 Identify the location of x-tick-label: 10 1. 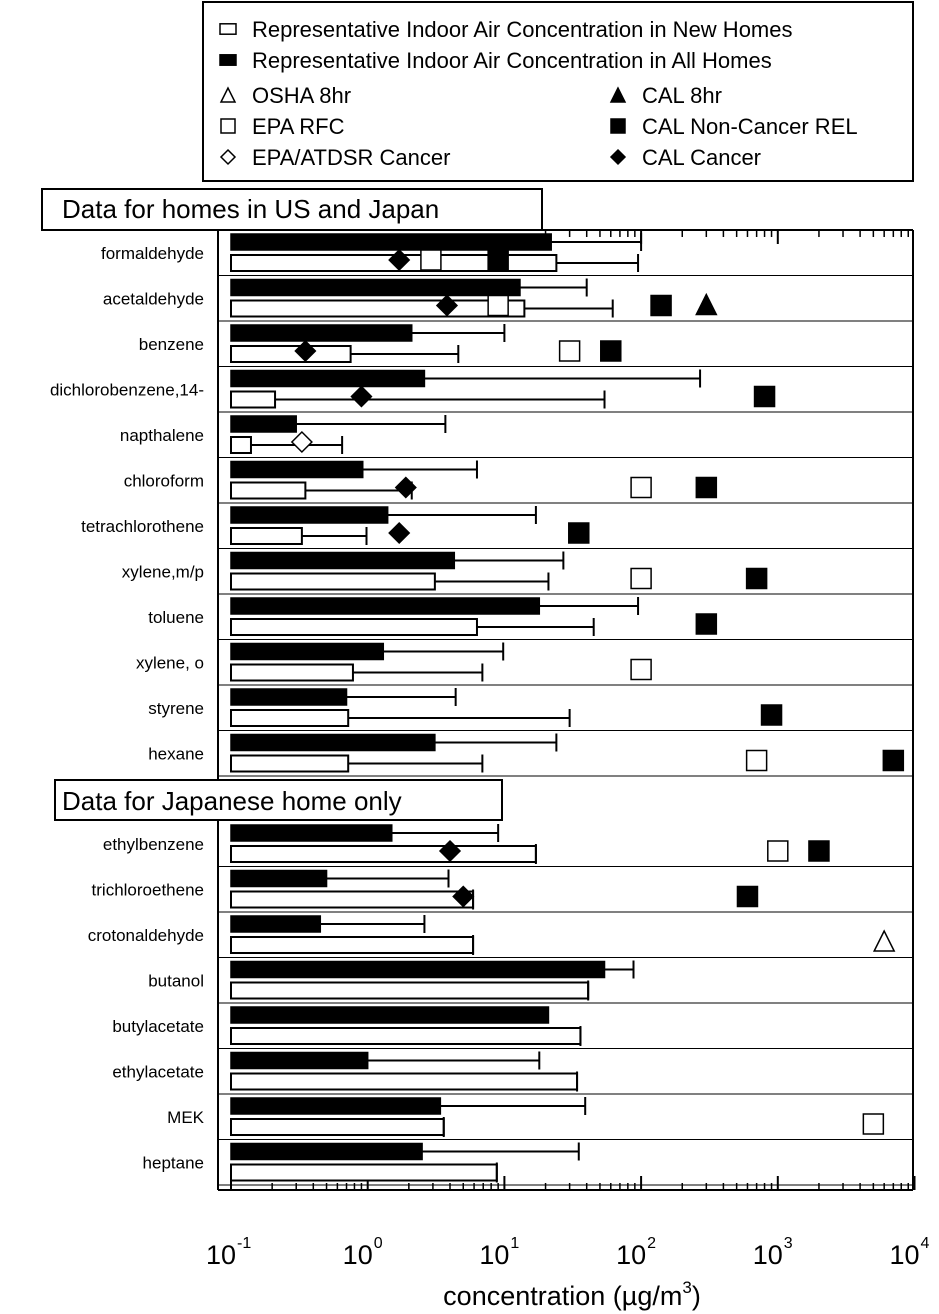
(499, 1252).